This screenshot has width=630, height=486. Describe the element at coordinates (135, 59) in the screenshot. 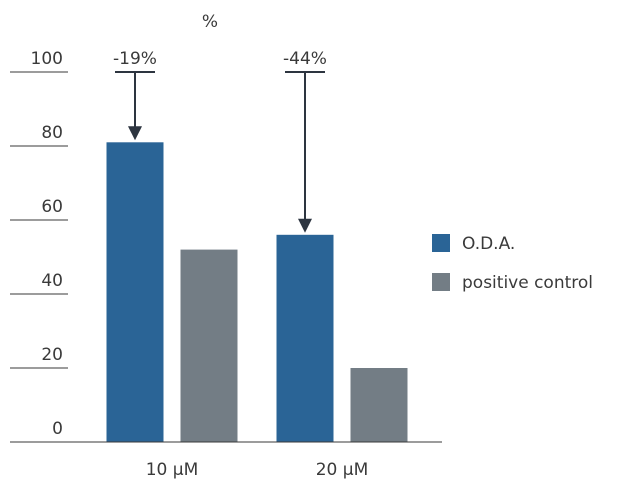

I see `annotation-label: -19%` at that location.